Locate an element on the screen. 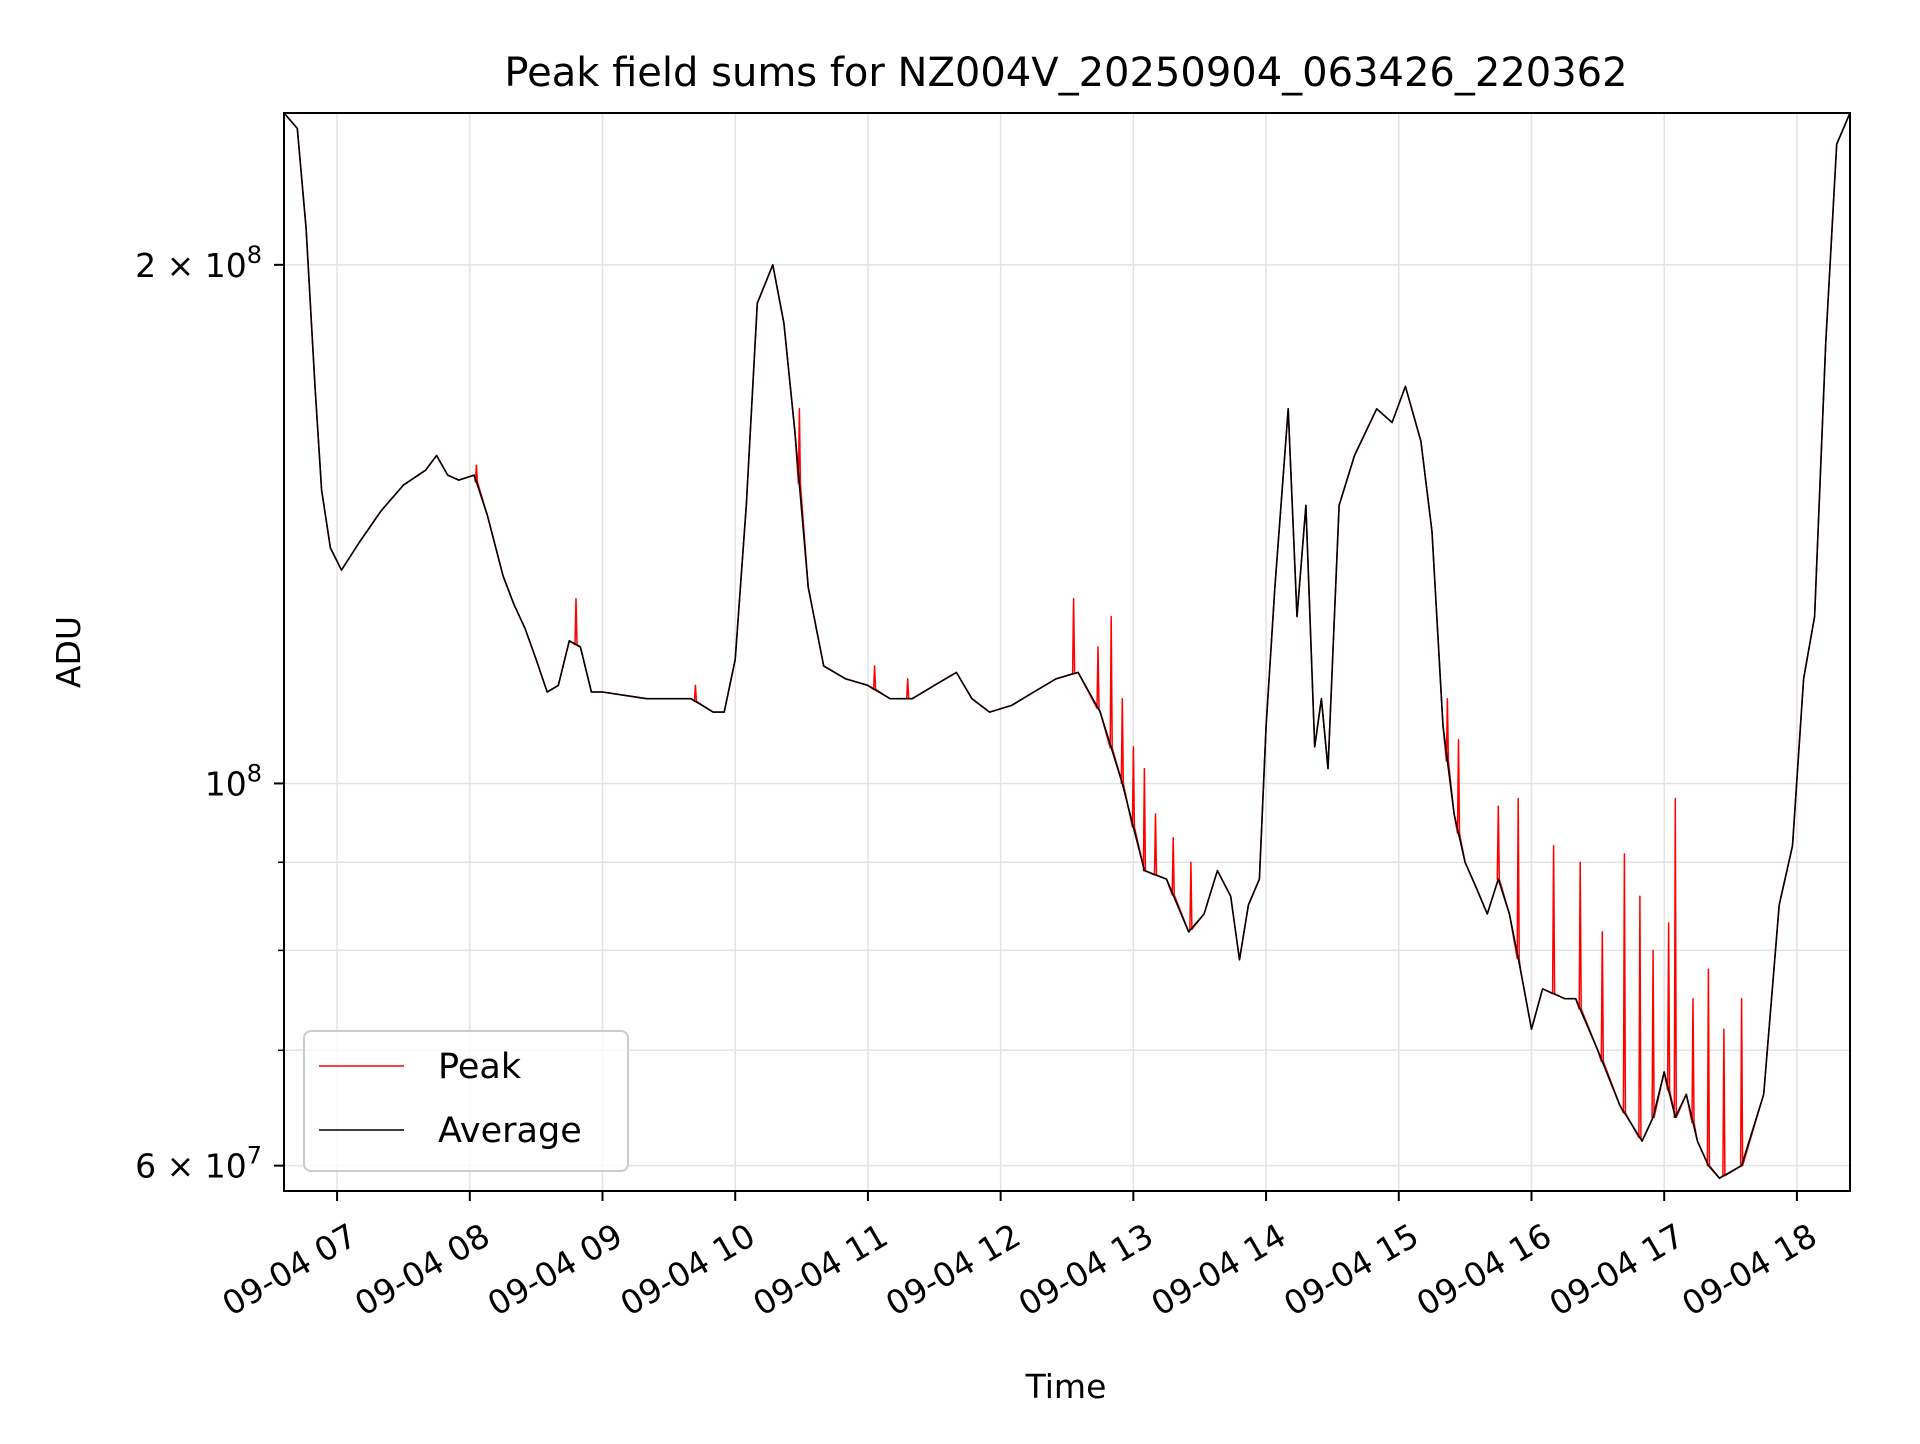 The height and width of the screenshot is (1444, 1920). legend-label-peak: Peak is located at coordinates (480, 1067).